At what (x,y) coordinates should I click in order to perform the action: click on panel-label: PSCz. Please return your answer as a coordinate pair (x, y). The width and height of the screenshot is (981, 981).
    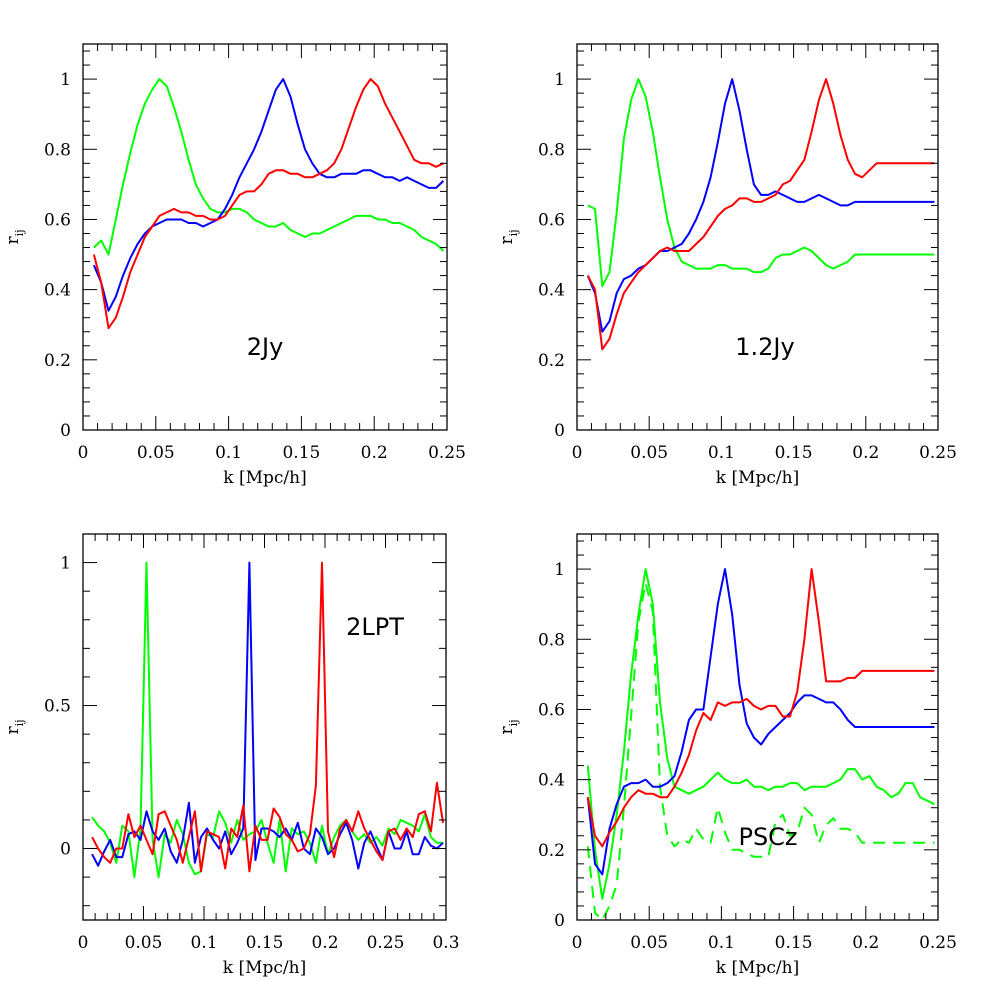
    Looking at the image, I should click on (767, 837).